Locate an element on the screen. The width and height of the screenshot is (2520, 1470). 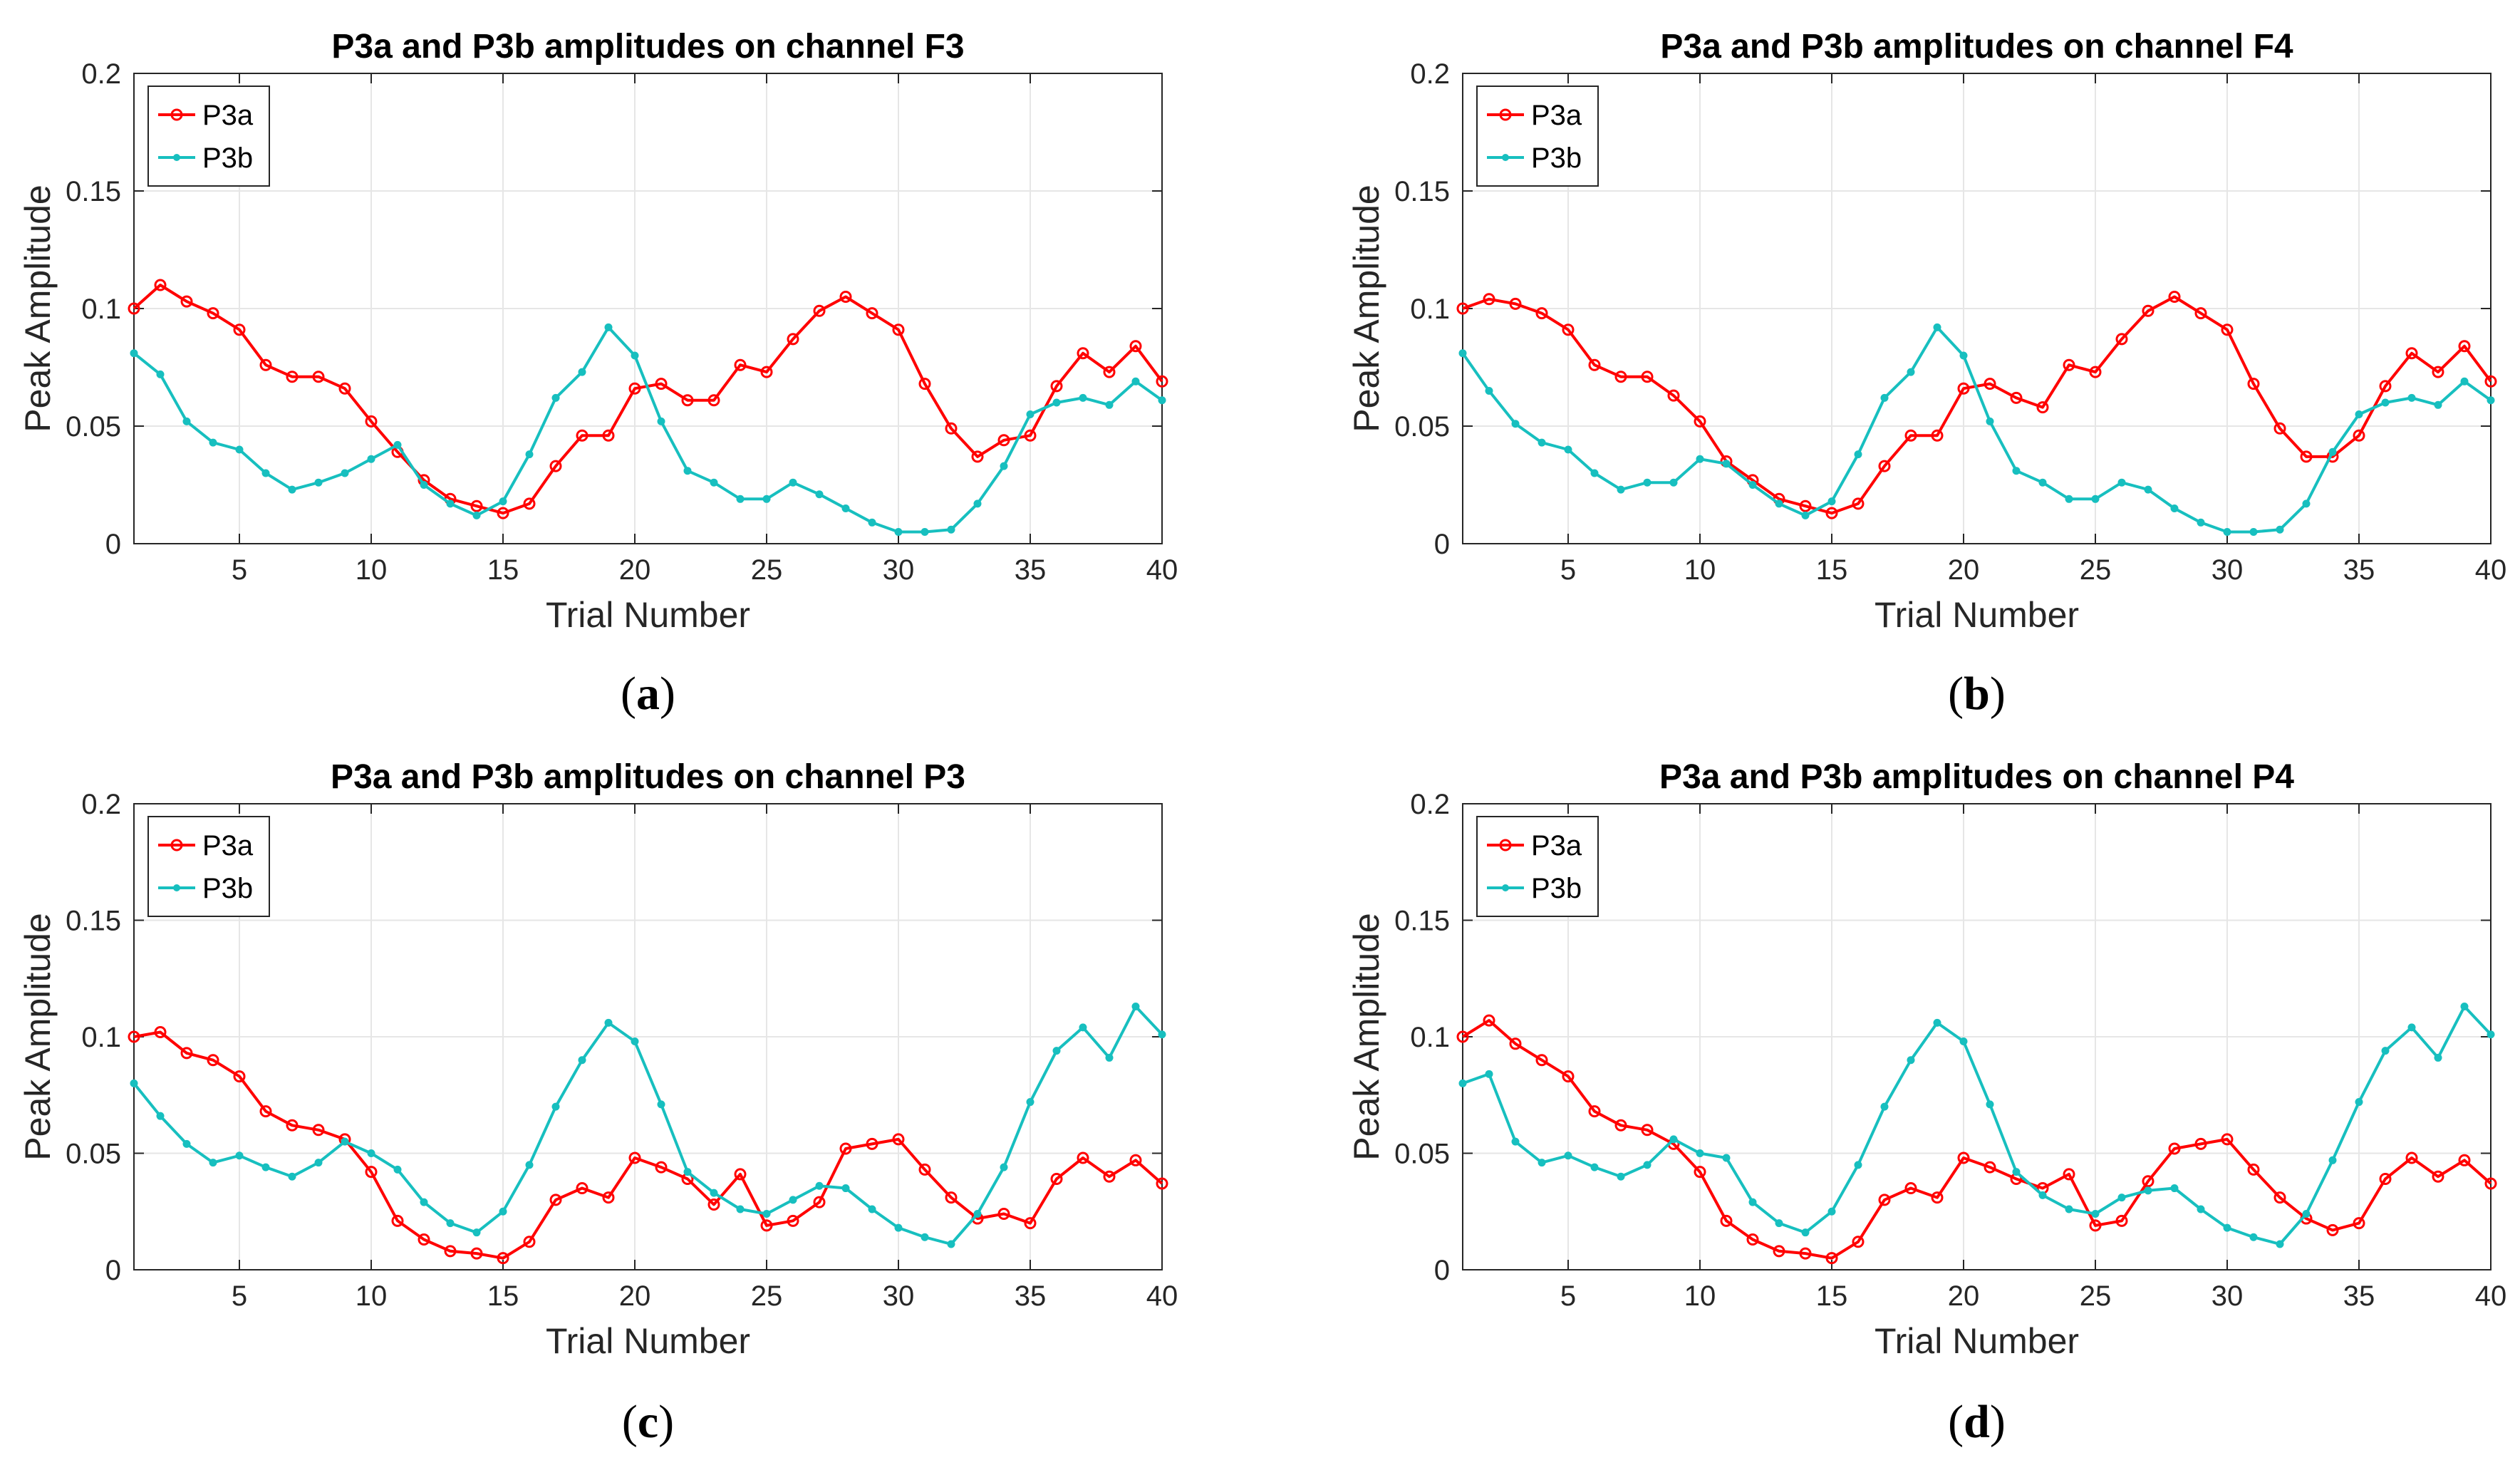
chart-title: P3a and P3b amplitudes on channel F3 is located at coordinates (647, 47).